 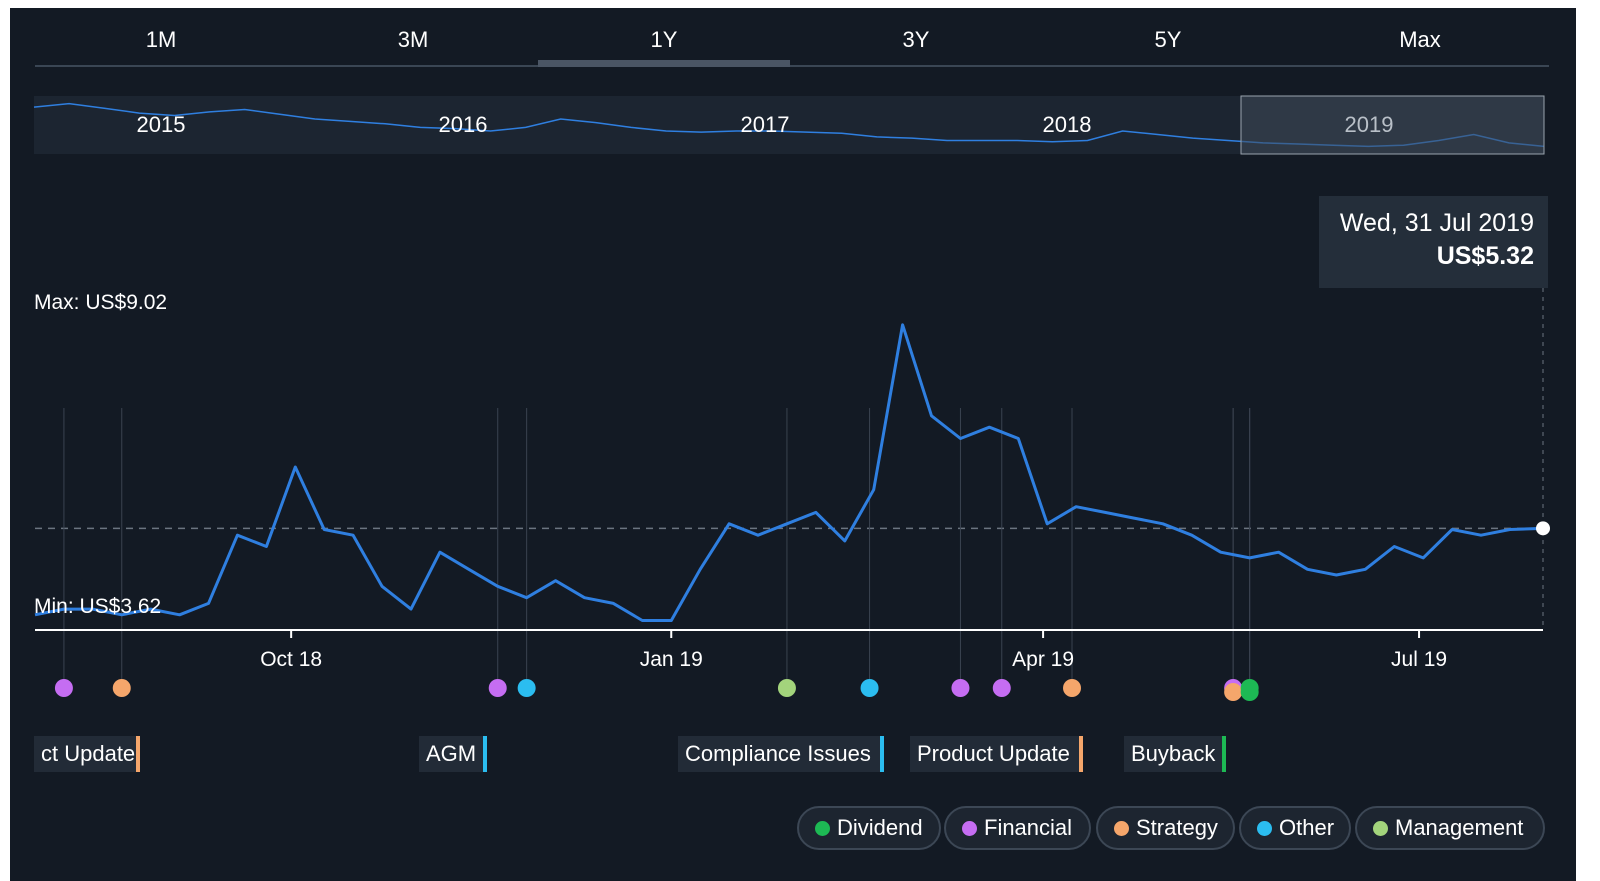 What do you see at coordinates (1433, 242) in the screenshot?
I see `price-tooltip: Wed, 31 Jul 2019 US$5.32` at bounding box center [1433, 242].